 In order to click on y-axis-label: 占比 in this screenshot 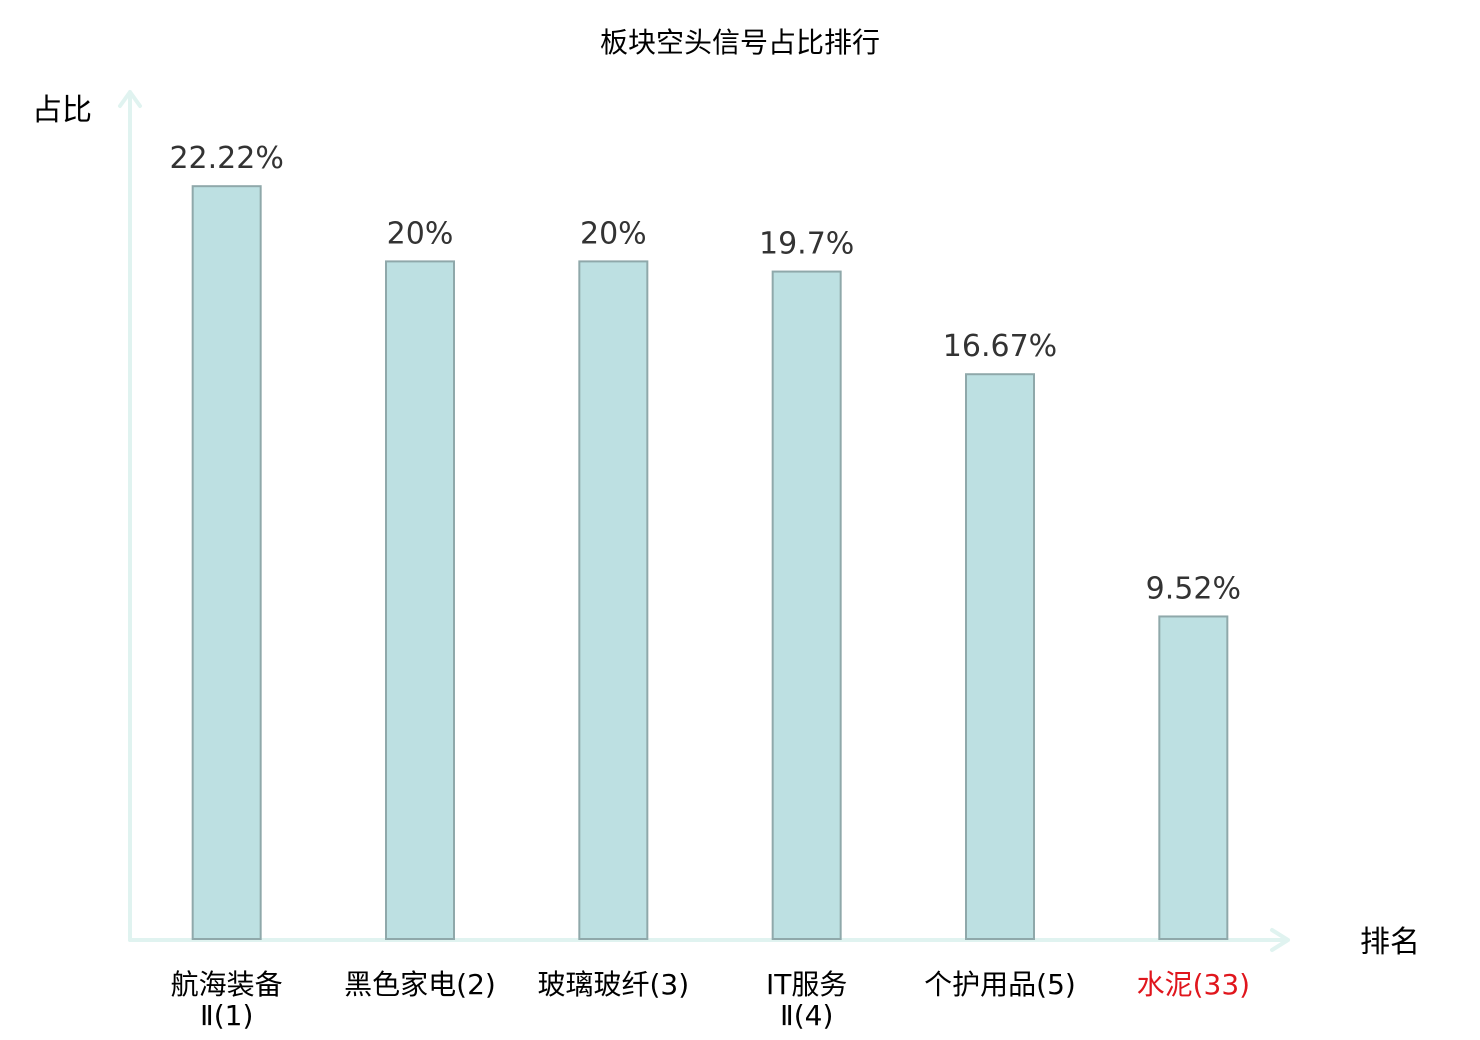, I will do `click(62, 110)`.